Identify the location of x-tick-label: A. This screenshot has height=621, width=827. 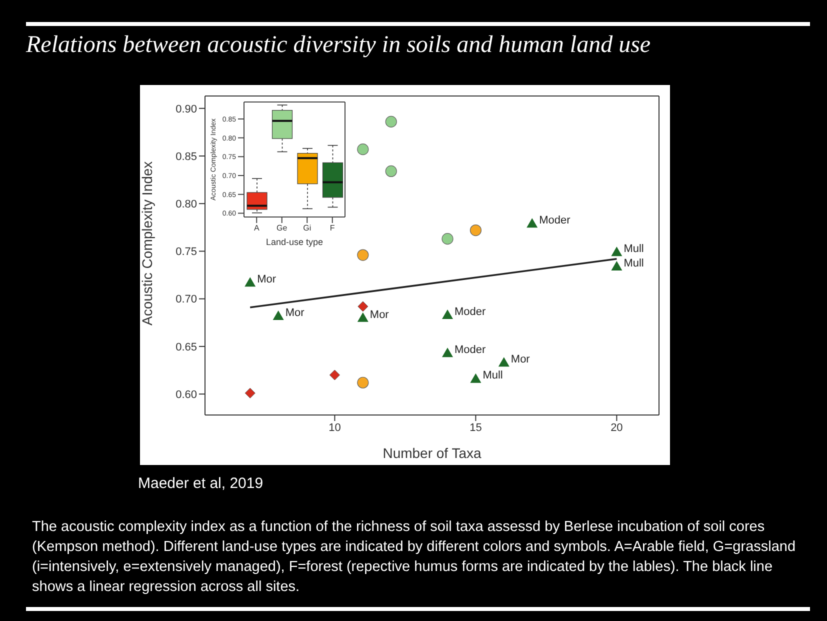
(257, 228).